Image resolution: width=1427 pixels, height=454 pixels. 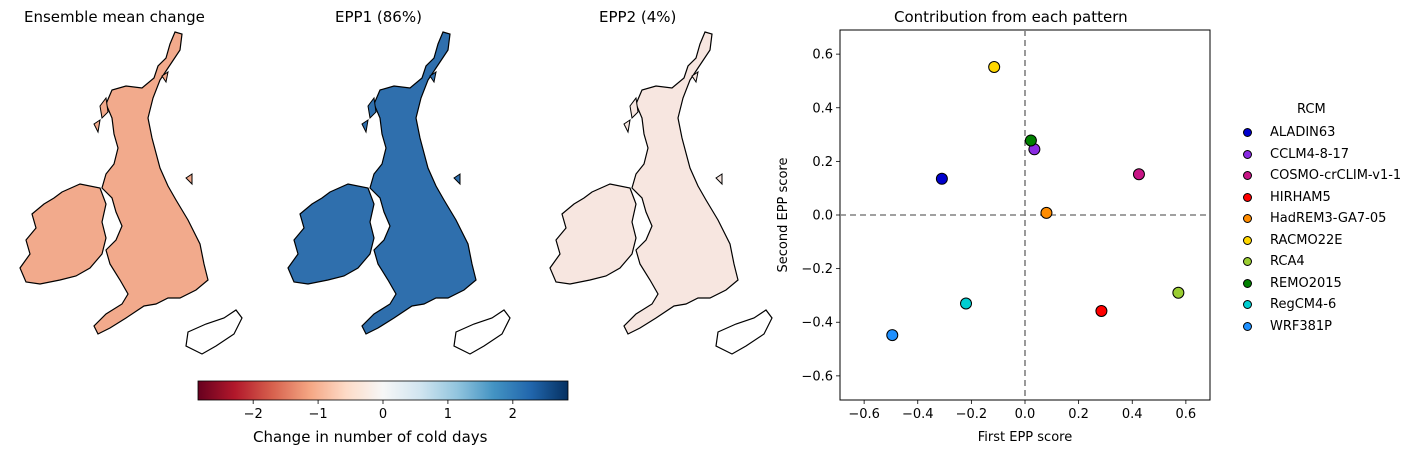 I want to click on legend-item-regcm4-6: RegCM4-6, so click(x=1322, y=305).